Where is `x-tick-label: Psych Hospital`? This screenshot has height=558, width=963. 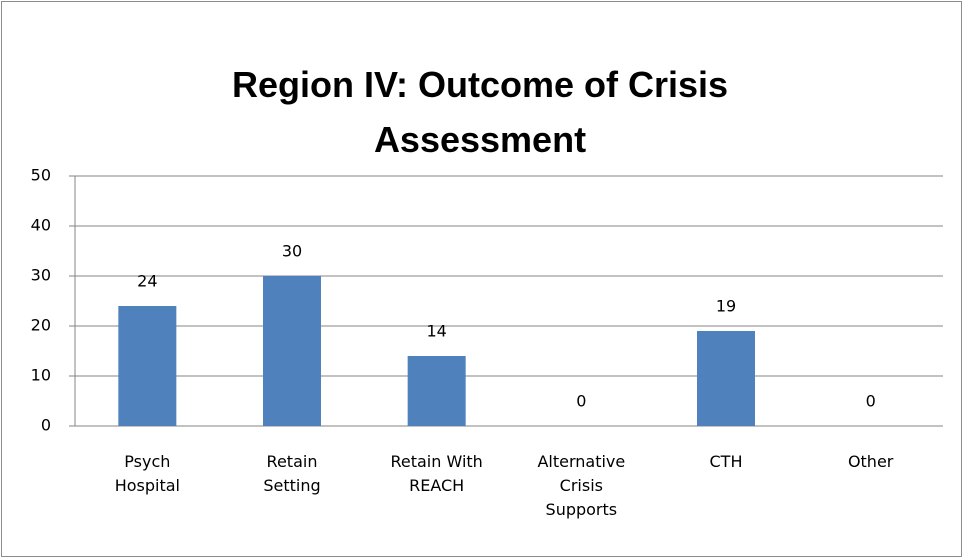
x-tick-label: Psych Hospital is located at coordinates (147, 473).